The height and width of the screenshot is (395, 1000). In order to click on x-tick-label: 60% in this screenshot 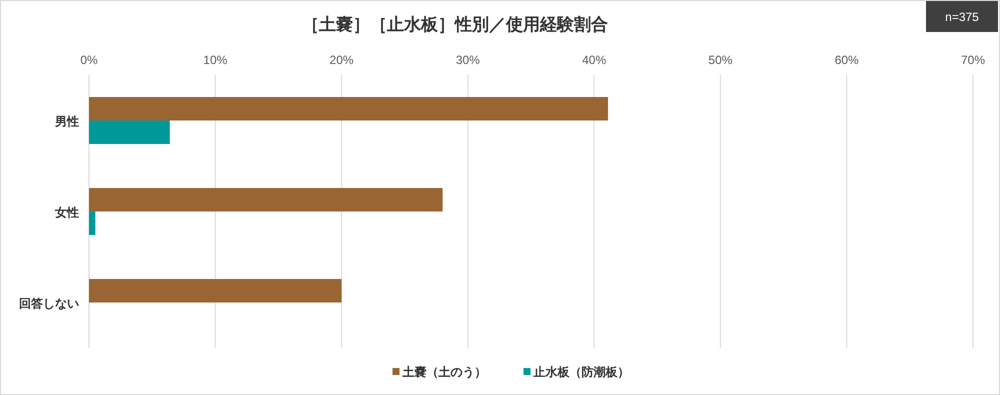, I will do `click(847, 60)`.